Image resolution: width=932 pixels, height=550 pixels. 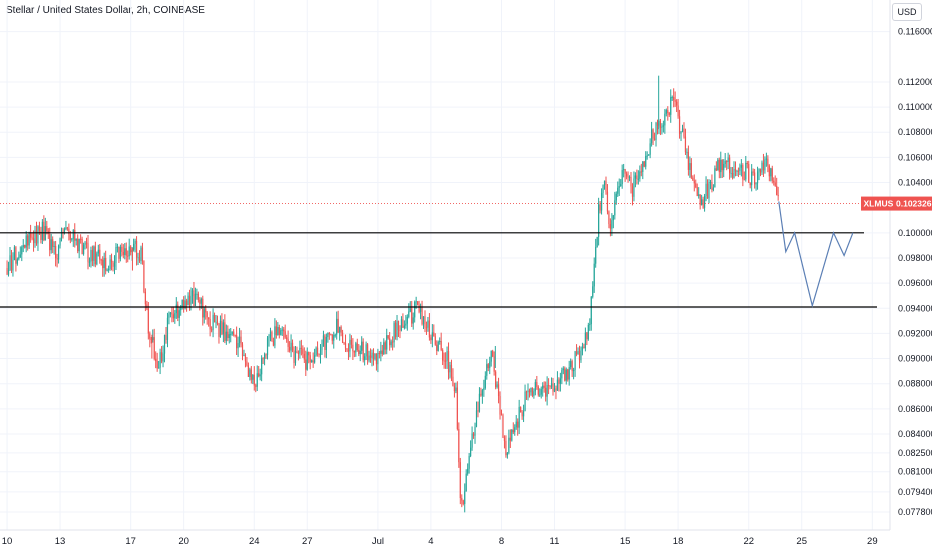 What do you see at coordinates (915, 333) in the screenshot?
I see `y-tick-label: 0.092000` at bounding box center [915, 333].